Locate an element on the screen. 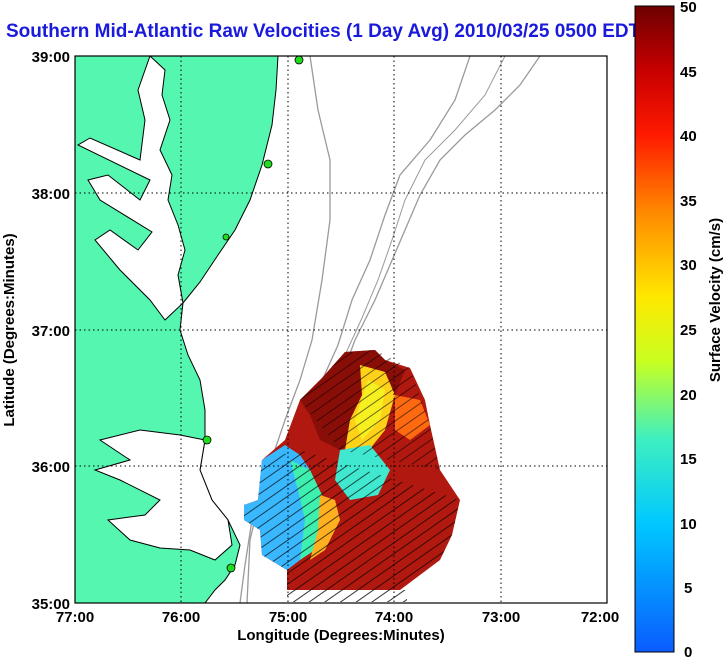 This screenshot has height=659, width=724. colorbar-tick: 50 is located at coordinates (688, 8).